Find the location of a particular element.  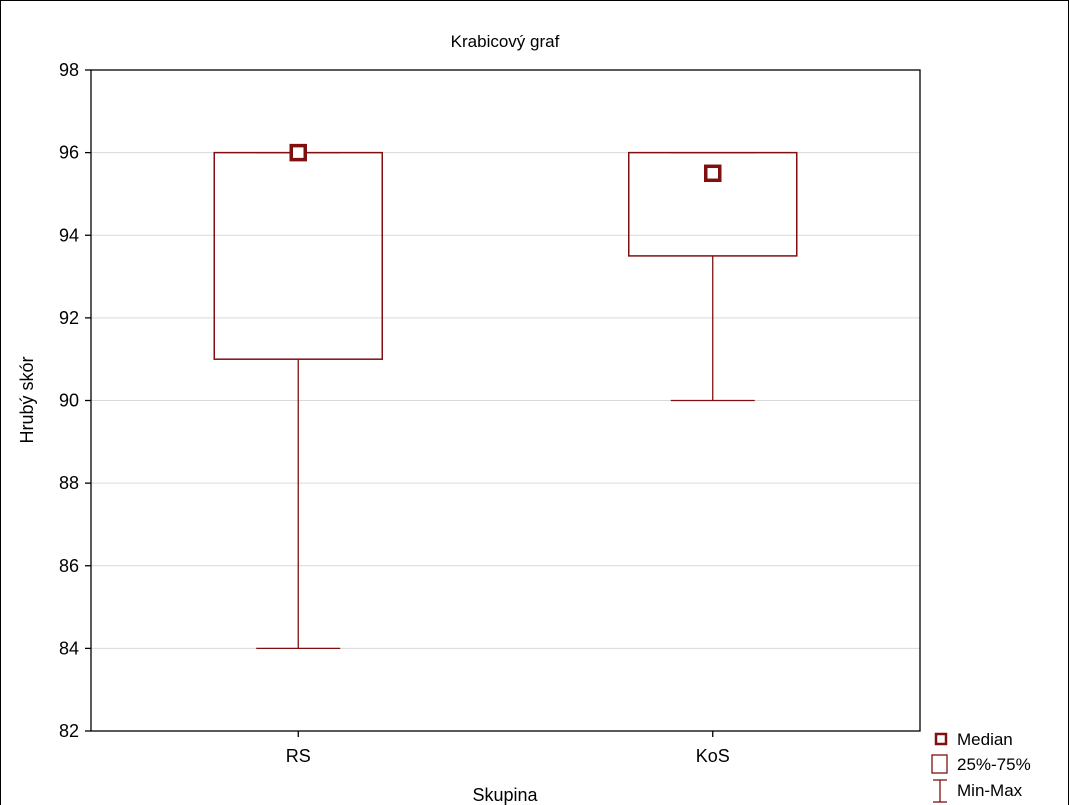

y-tick-label: 96 is located at coordinates (69, 153).